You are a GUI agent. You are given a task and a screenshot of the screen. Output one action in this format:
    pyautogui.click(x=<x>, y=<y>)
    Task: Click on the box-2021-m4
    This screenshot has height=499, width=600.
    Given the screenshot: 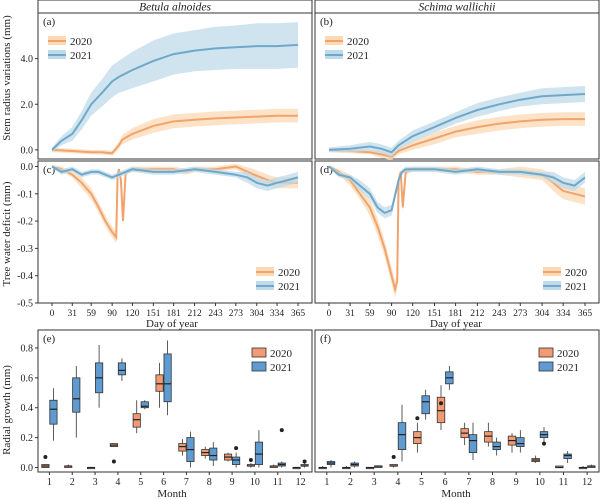 What is the action you would take?
    pyautogui.click(x=121, y=369)
    